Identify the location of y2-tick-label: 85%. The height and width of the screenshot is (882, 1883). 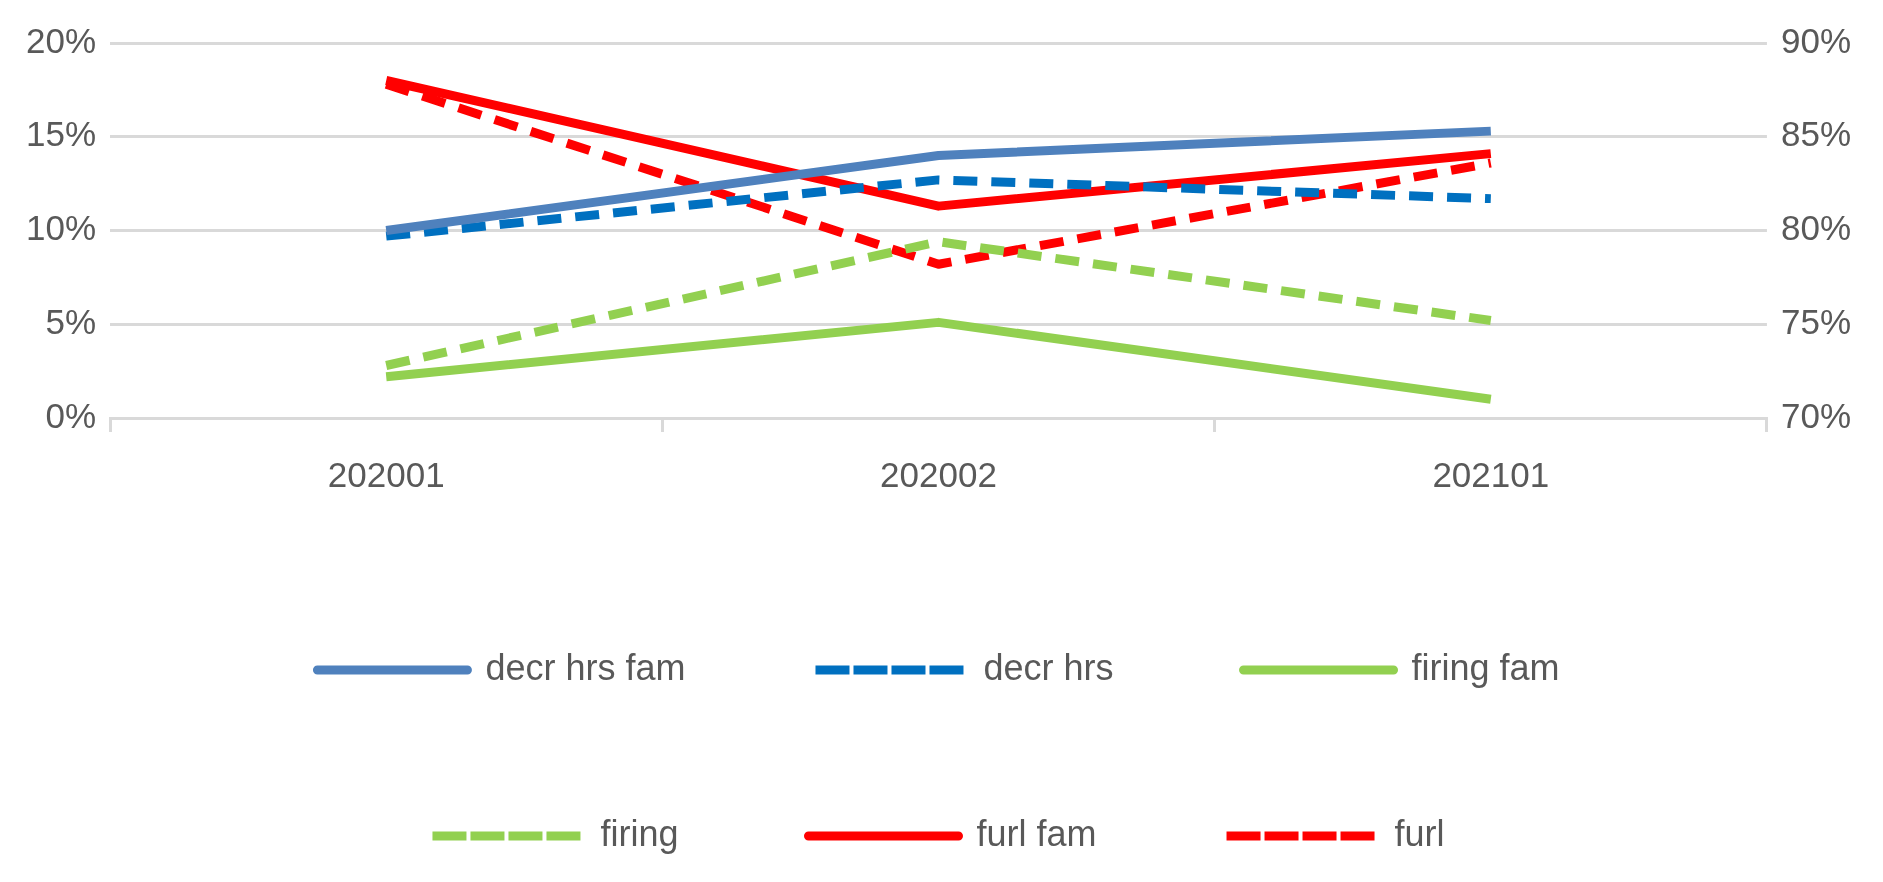
(1816, 134).